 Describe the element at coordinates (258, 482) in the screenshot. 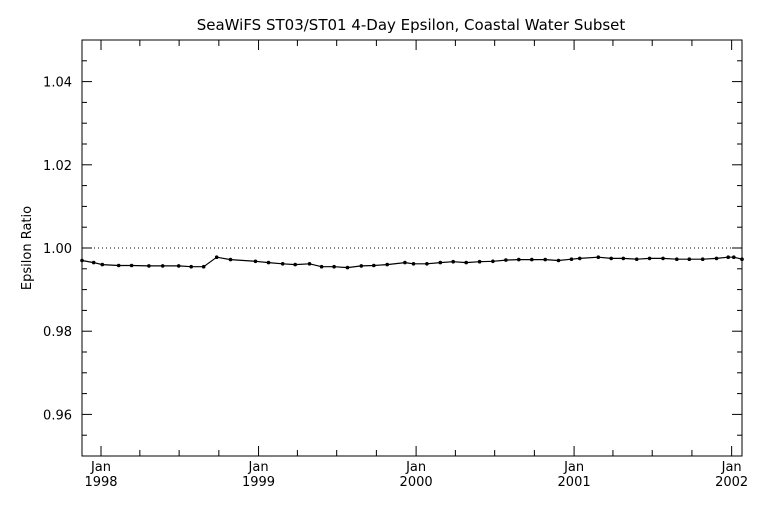

I see `x-tick-label-year: 1999` at that location.